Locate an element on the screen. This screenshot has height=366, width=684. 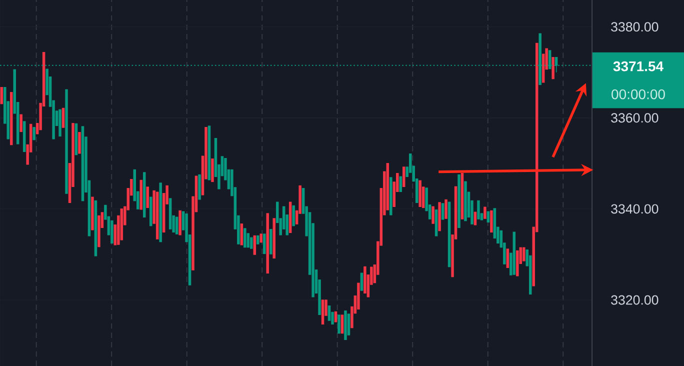
text: 00:00:00 is located at coordinates (638, 94).